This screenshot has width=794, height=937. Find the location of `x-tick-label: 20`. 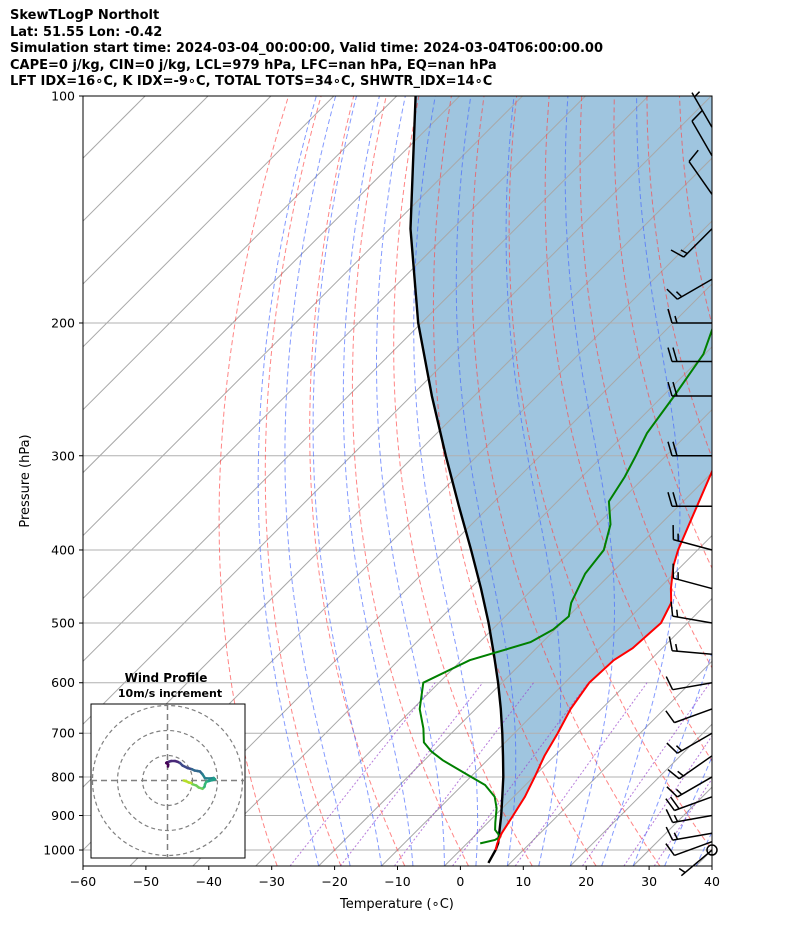

x-tick-label: 20 is located at coordinates (586, 881).